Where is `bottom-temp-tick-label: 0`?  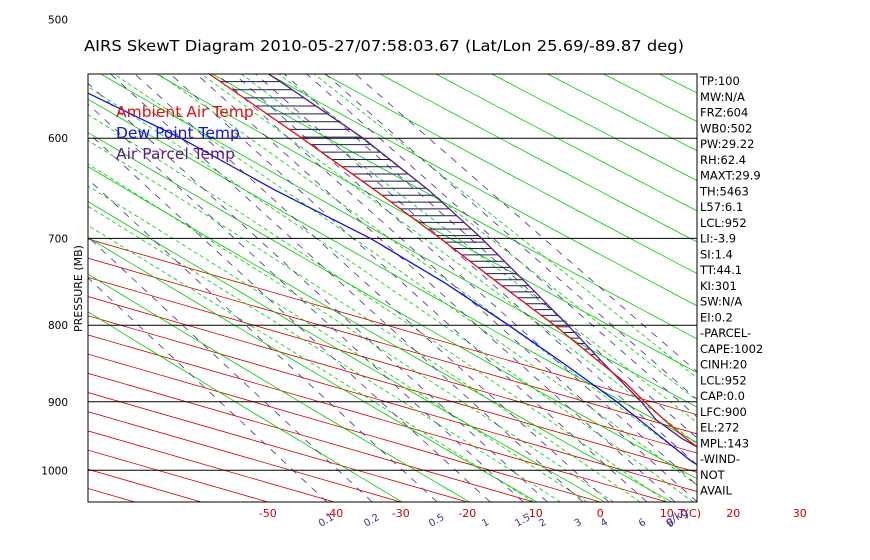 bottom-temp-tick-label: 0 is located at coordinates (600, 513).